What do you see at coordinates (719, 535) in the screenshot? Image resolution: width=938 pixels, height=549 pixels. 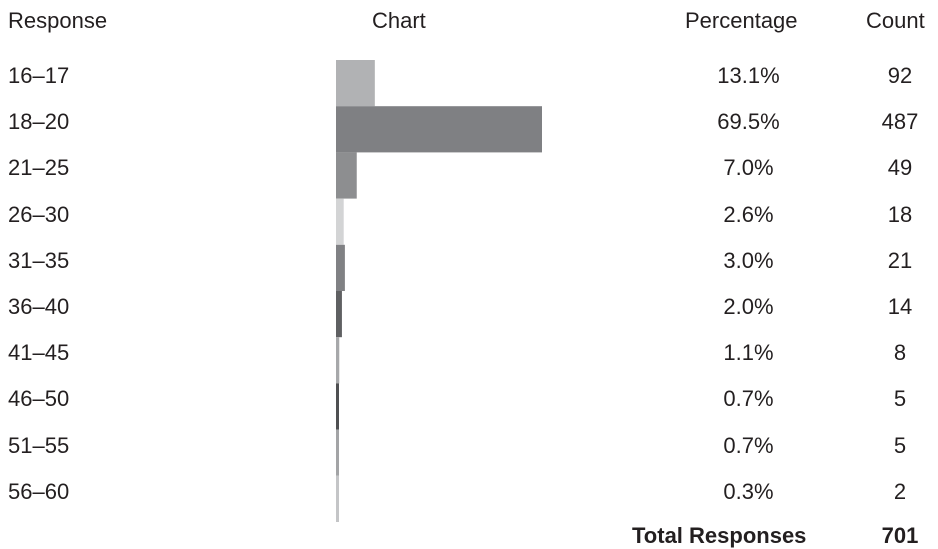 I see `total-responses-label: Total Responses` at bounding box center [719, 535].